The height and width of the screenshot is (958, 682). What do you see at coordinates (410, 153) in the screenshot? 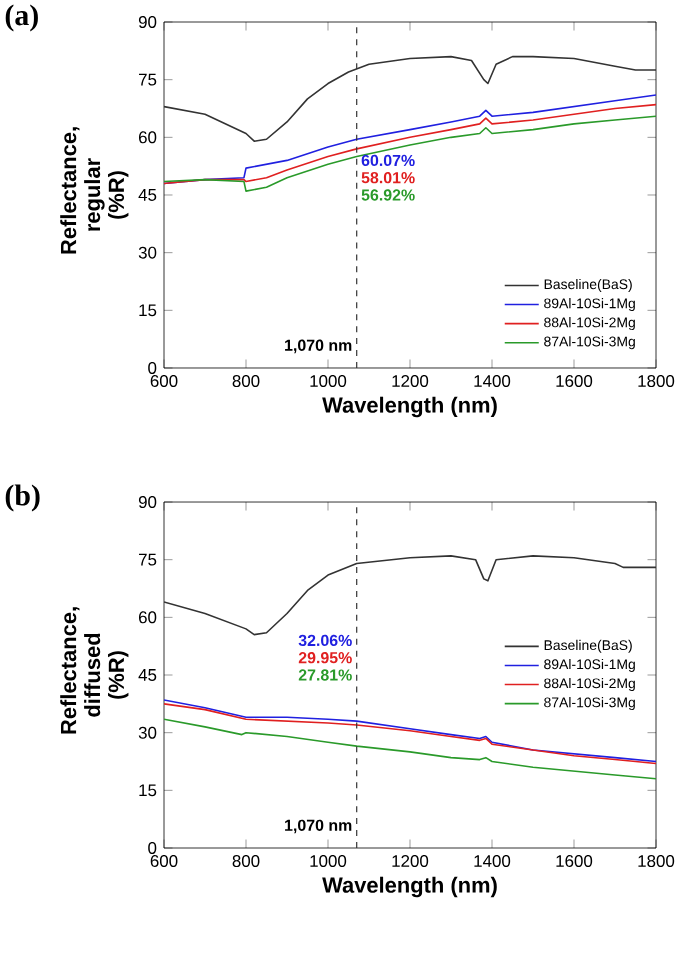
I see `line-series` at bounding box center [410, 153].